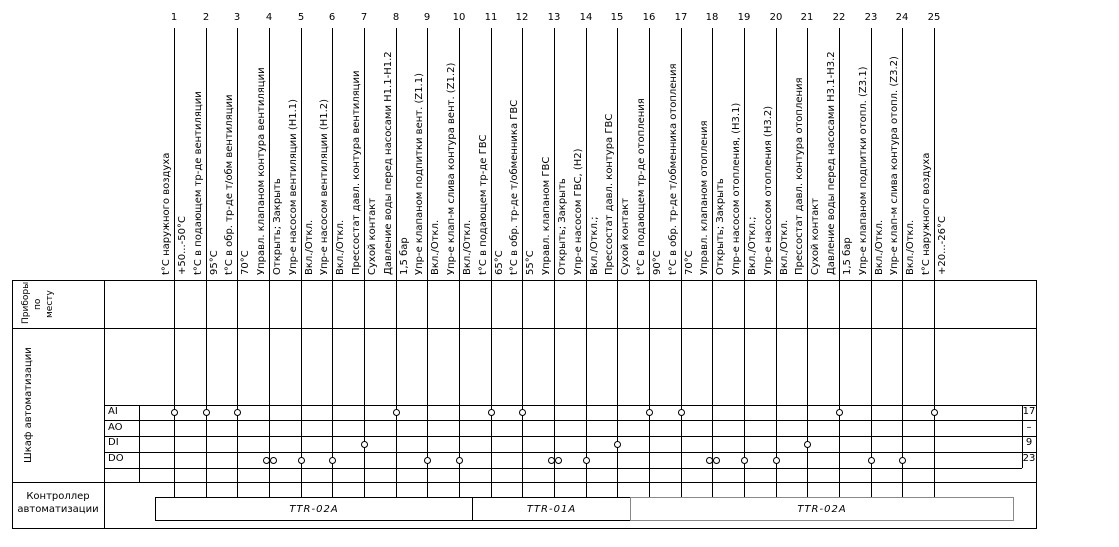  I want to click on column-number: 20, so click(776, 17).